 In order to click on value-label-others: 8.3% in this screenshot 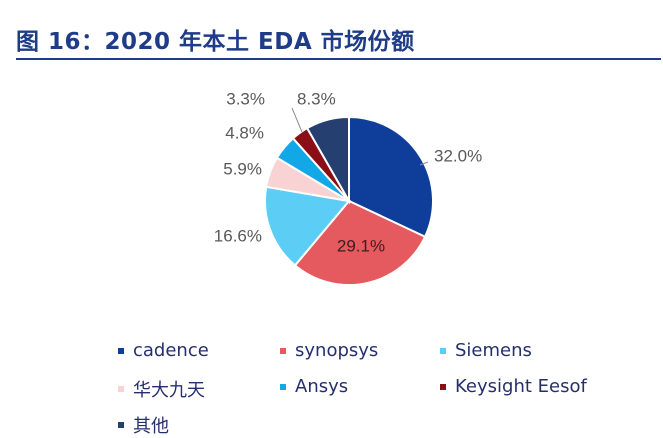, I will do `click(316, 98)`.